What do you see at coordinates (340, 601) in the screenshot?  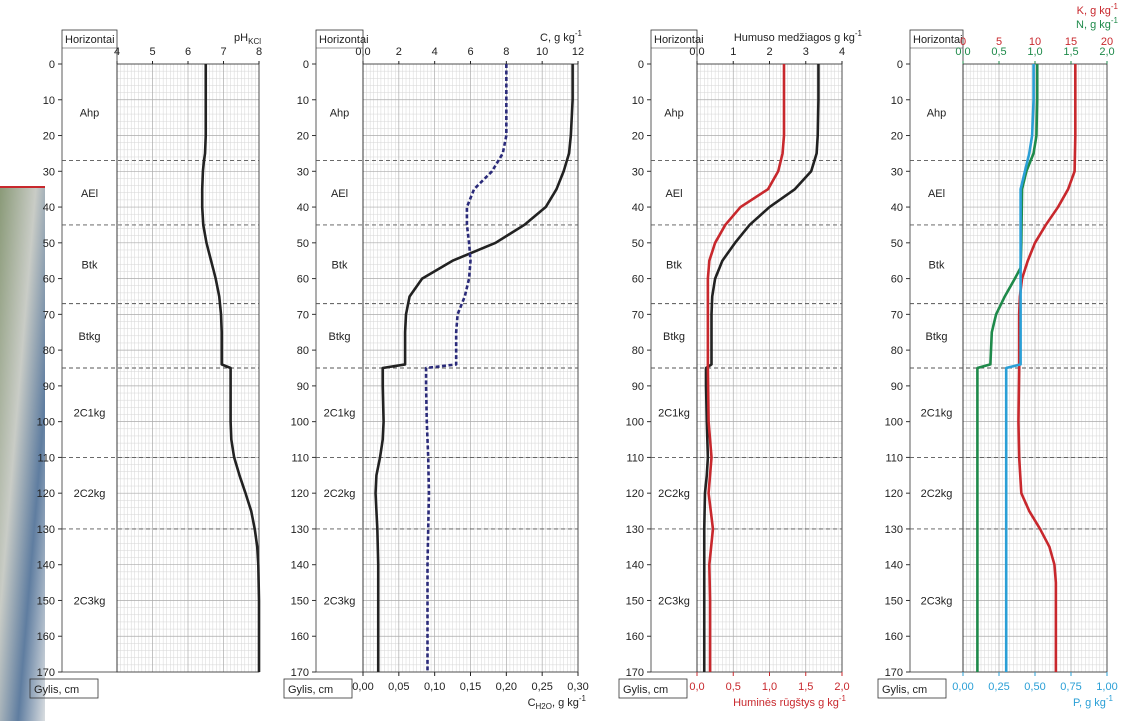 I see `horizon-label: 2C3kg` at bounding box center [340, 601].